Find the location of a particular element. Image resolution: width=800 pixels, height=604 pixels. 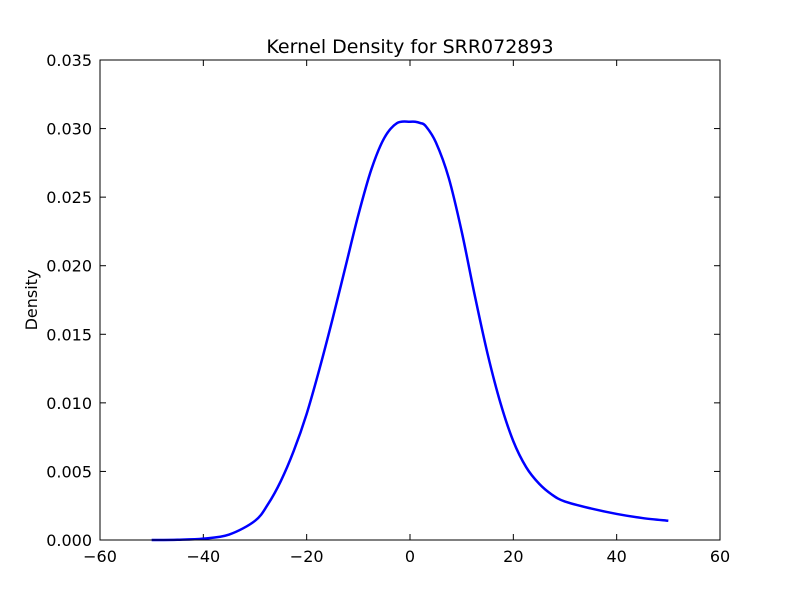

y-tick-label: 0.030 is located at coordinates (69, 129).